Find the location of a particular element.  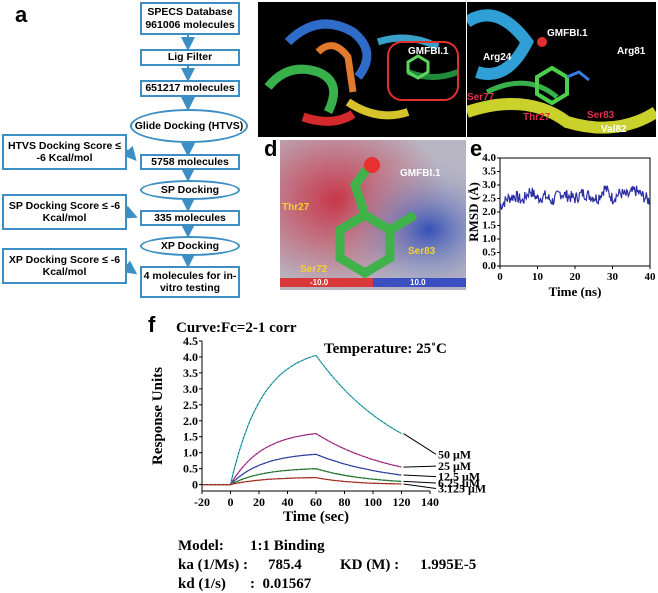

spr-ytick-label: 1.0 is located at coordinates (190, 453).